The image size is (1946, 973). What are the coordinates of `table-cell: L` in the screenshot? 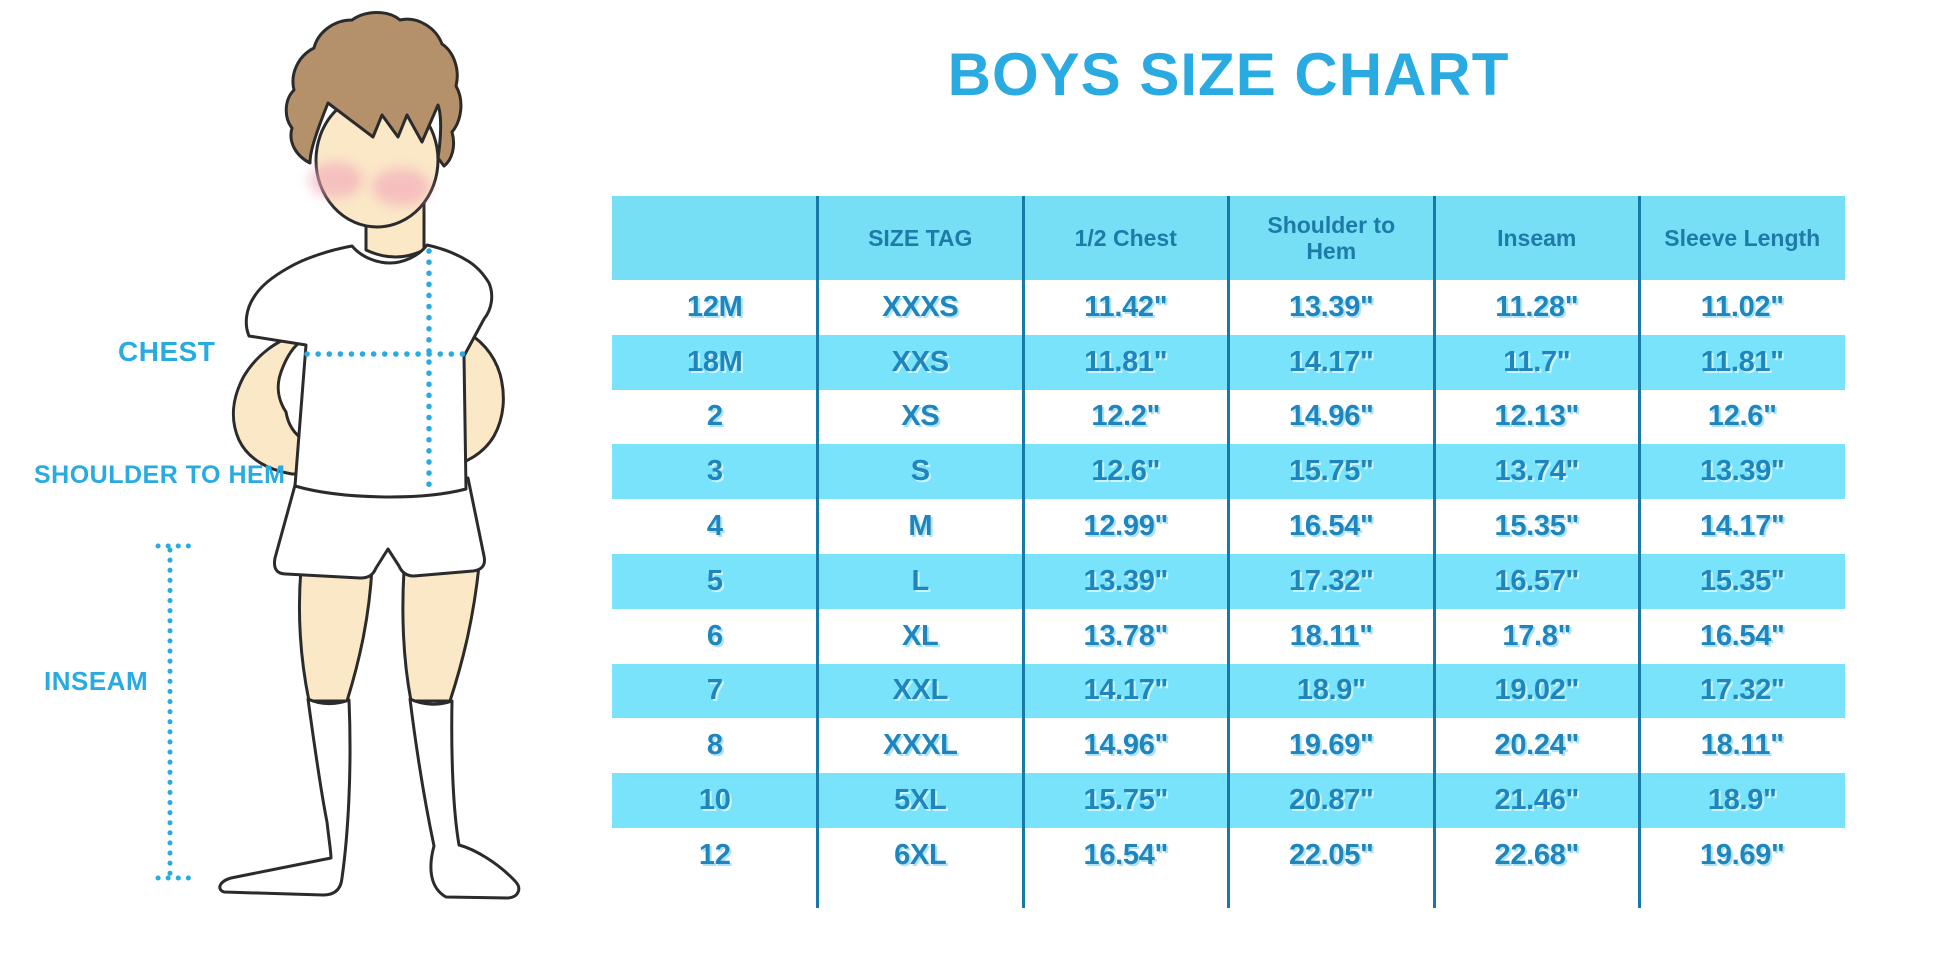 It's located at (920, 580).